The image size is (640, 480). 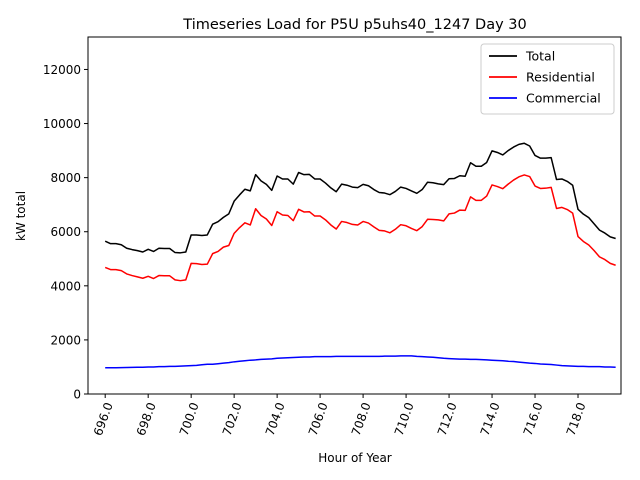 I want to click on x-axis-label: Hour of Year, so click(x=355, y=458).